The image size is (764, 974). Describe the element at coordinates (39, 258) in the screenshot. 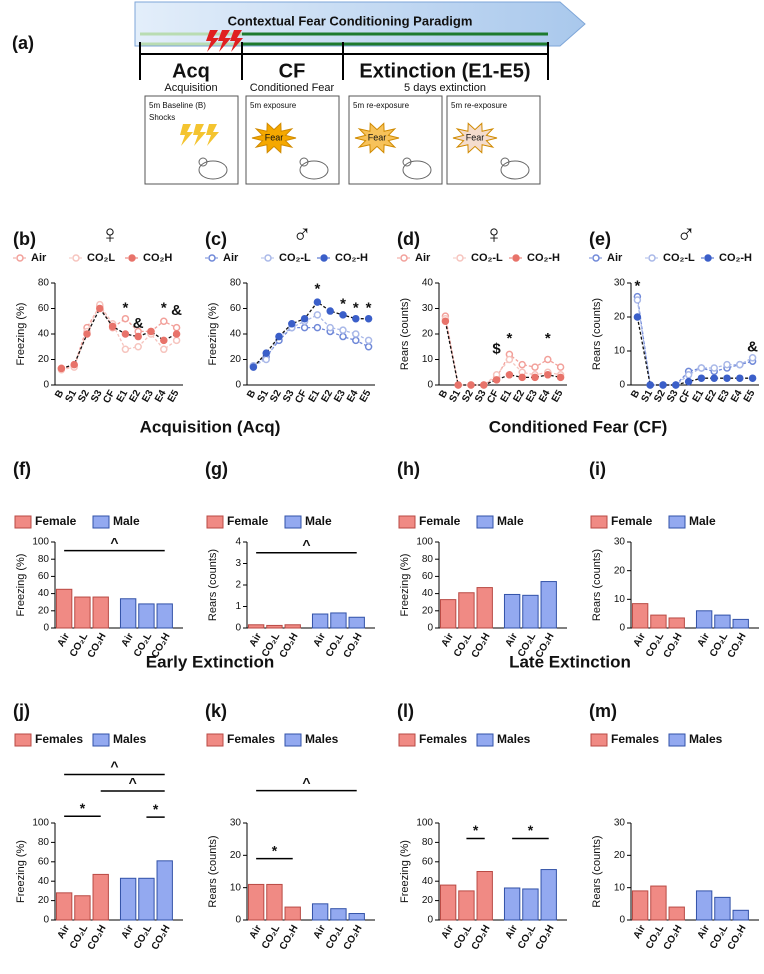

I see `legend-label: Air` at that location.